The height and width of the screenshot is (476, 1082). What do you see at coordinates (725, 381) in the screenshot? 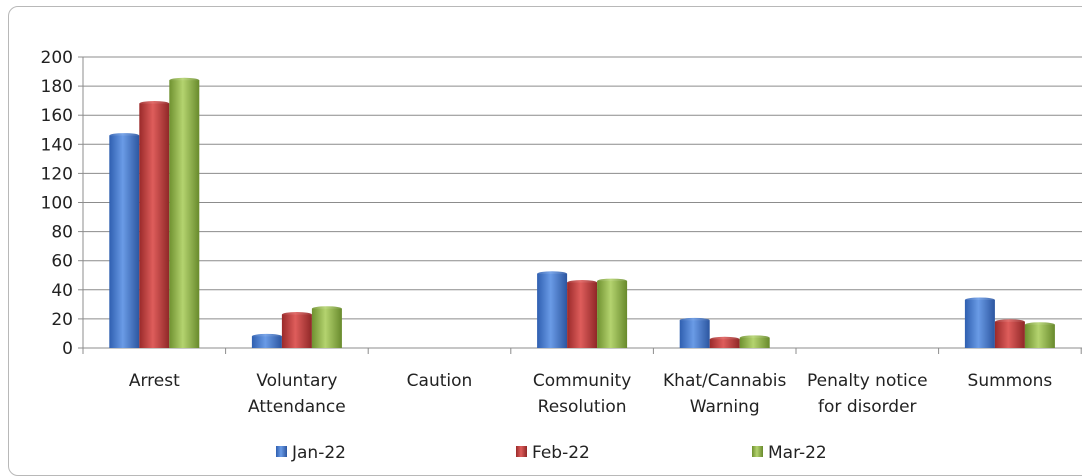
I see `category-label: Khat/Cannabis` at bounding box center [725, 381].